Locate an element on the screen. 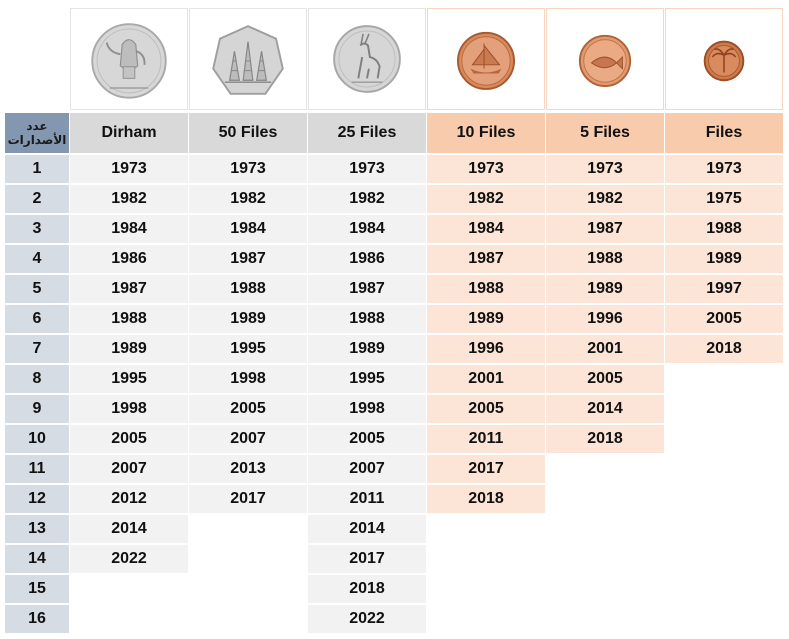 Image resolution: width=789 pixels, height=639 pixels. issue-count-header: عدد الأصدارات is located at coordinates (37, 133).